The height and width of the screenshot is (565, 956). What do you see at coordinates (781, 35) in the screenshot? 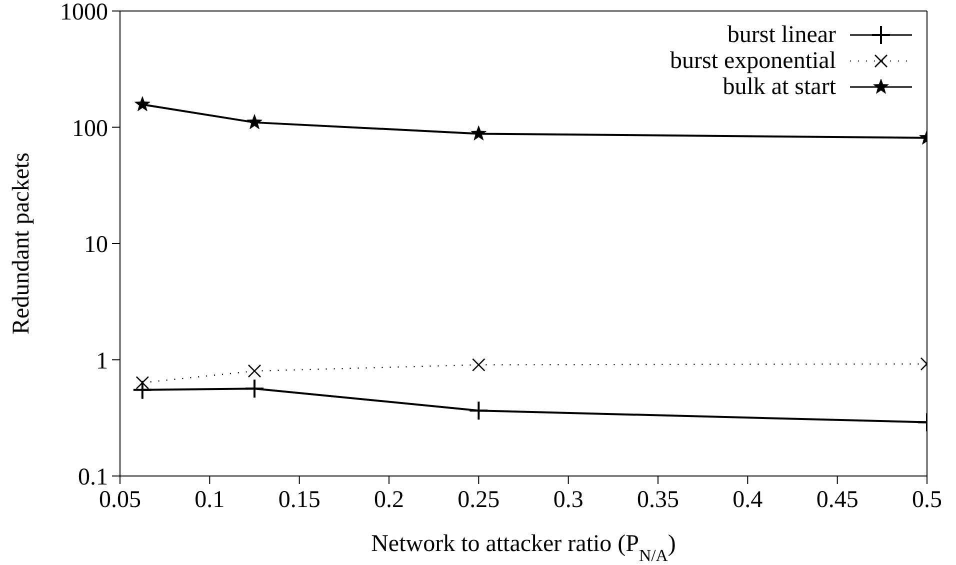
I see `legend-label: burst linear` at bounding box center [781, 35].